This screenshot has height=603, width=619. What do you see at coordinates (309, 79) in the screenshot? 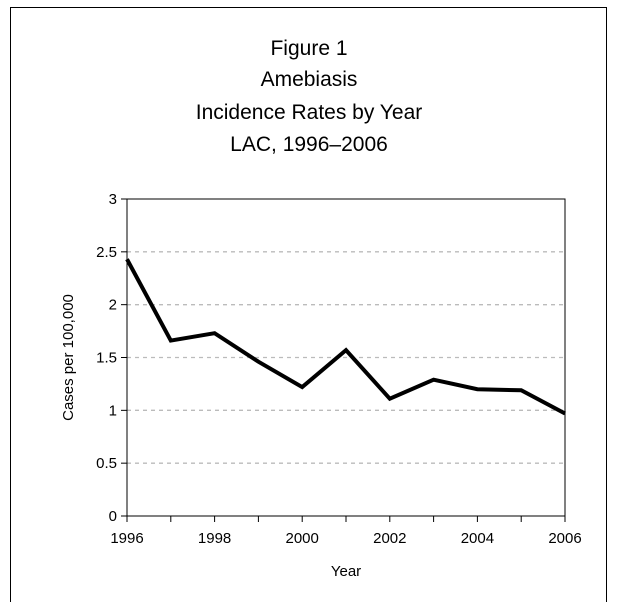
I see `chart-title-line-2: Amebiasis` at bounding box center [309, 79].